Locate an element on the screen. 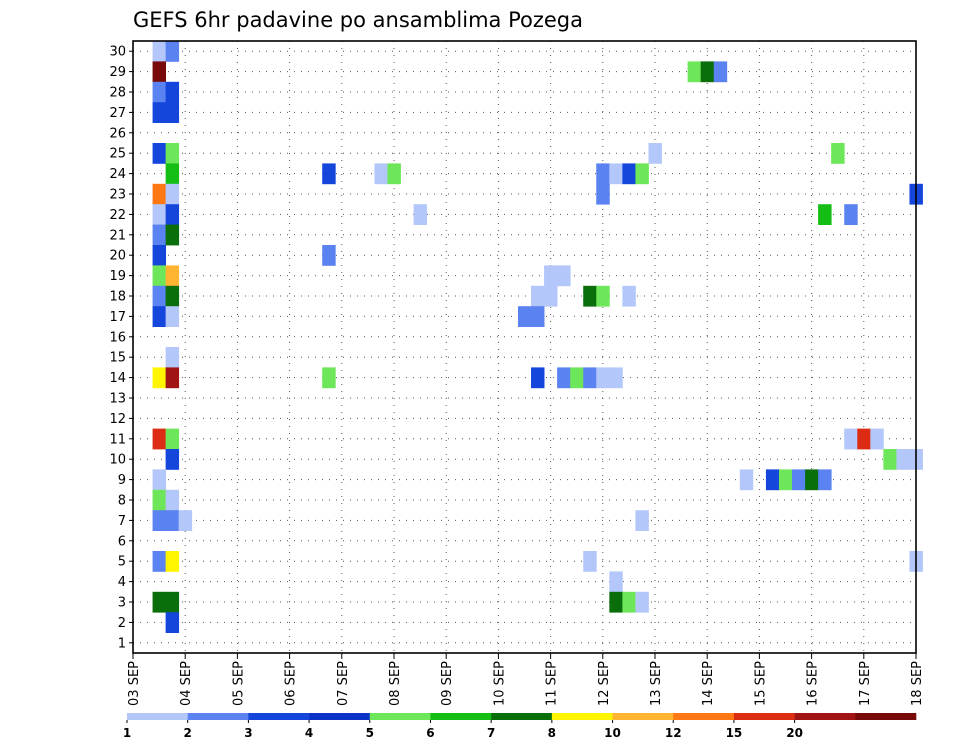 This screenshot has width=960, height=742. colorbar-label: 8 is located at coordinates (552, 733).